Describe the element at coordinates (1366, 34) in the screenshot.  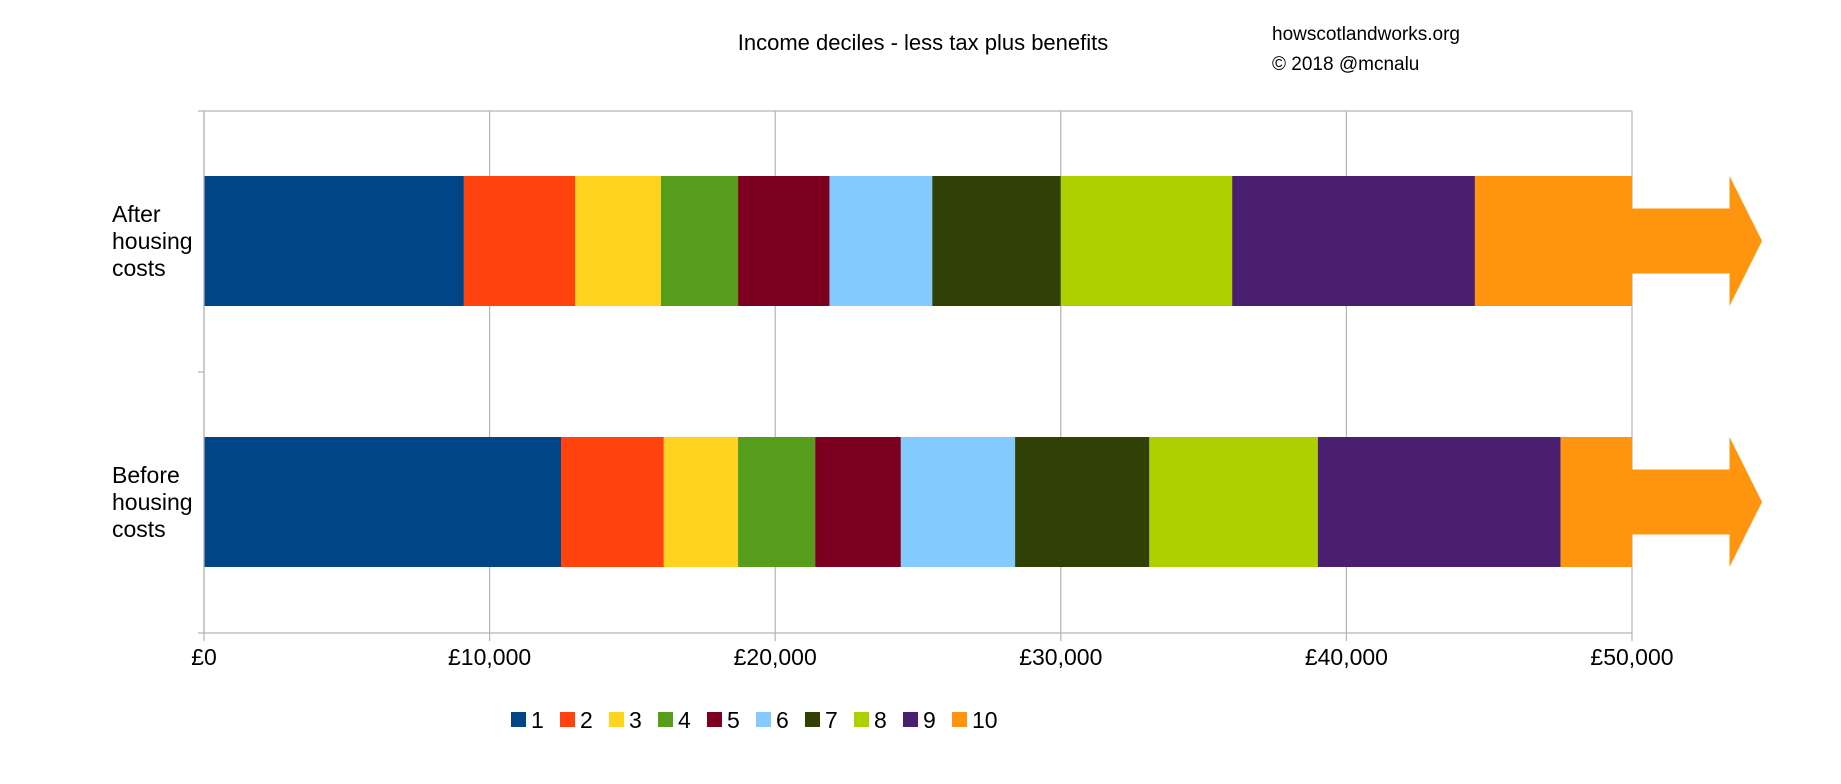
I see `annotation-website: howscotlandworks.org` at that location.